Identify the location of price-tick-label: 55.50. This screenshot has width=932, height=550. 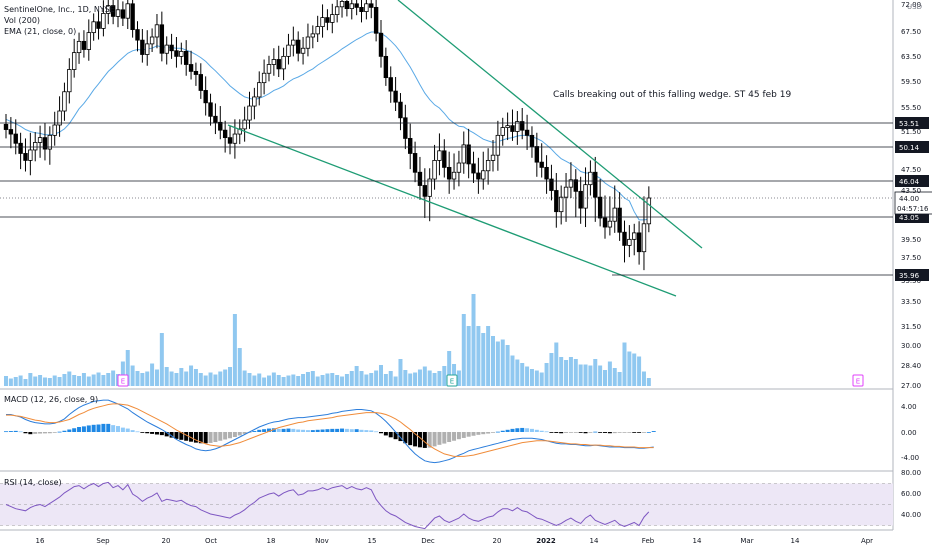
(911, 108).